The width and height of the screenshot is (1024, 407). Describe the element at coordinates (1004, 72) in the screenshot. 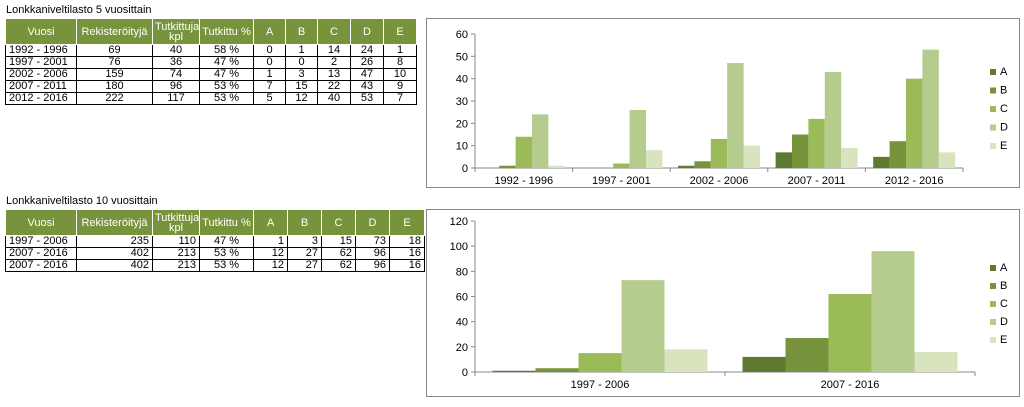

I see `legend-label: A` at that location.